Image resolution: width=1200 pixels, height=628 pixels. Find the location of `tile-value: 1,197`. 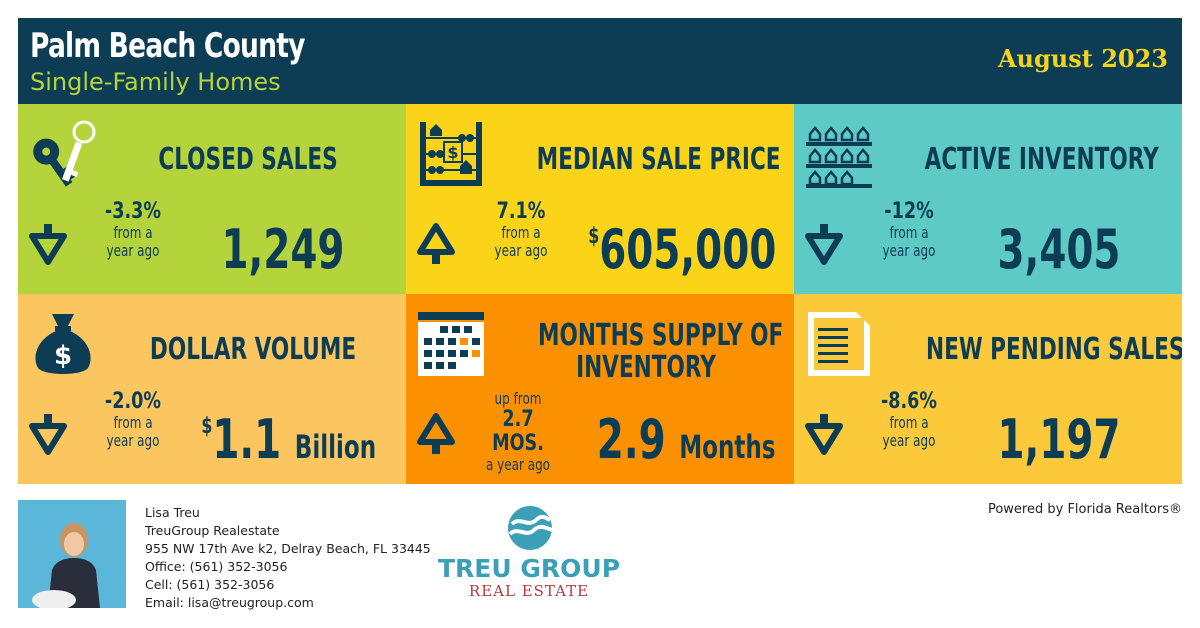

tile-value: 1,197 is located at coordinates (1059, 439).